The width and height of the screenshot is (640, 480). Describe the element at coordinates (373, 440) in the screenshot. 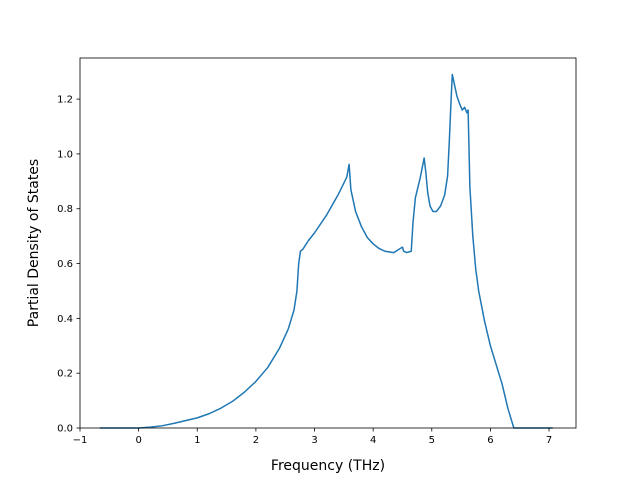

I see `x-tick-label: 4` at that location.